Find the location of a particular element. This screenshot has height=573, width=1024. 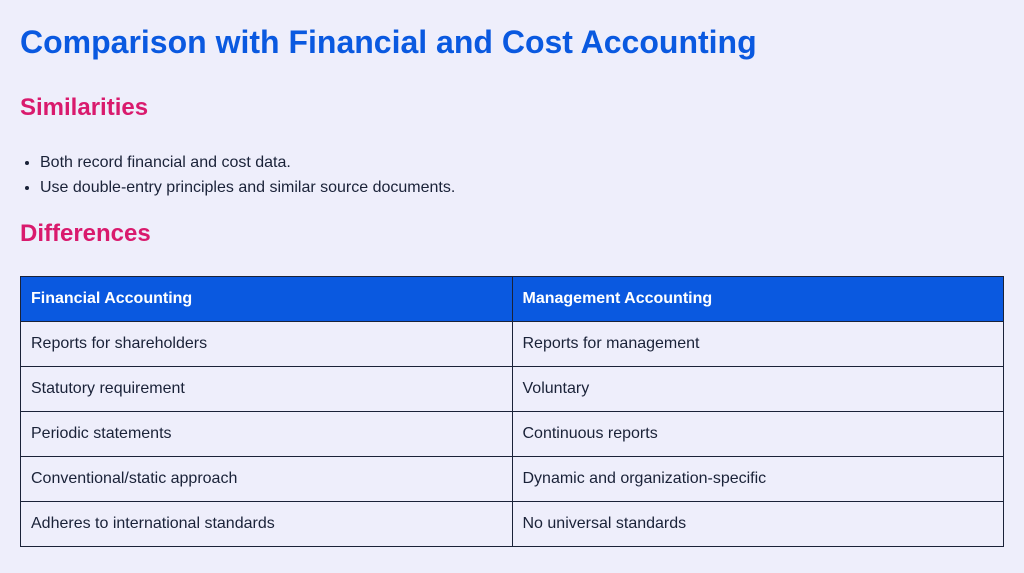

list-item: Both record financial and cost data. is located at coordinates (247, 162).